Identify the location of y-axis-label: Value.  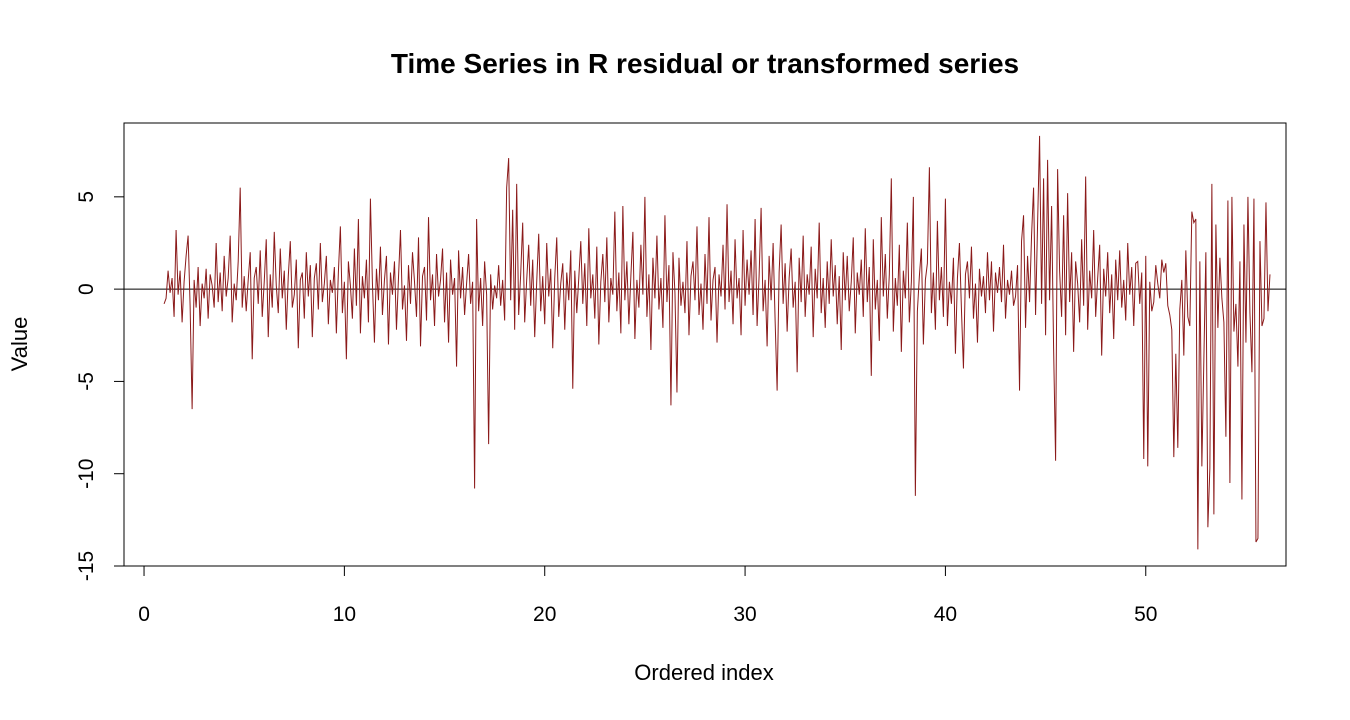
(19, 344).